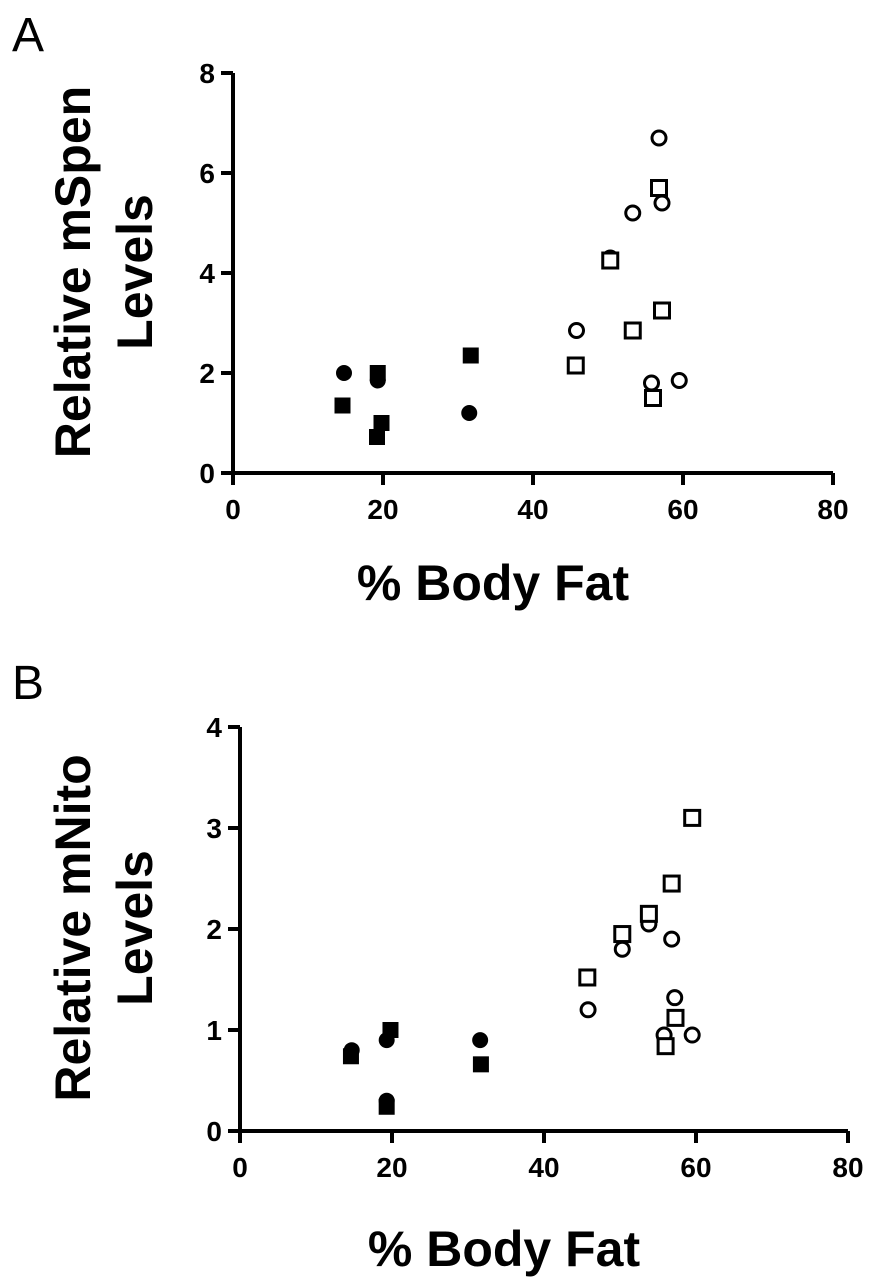  Describe the element at coordinates (207, 73) in the screenshot. I see `panel-a-y-tick-label: 8` at that location.